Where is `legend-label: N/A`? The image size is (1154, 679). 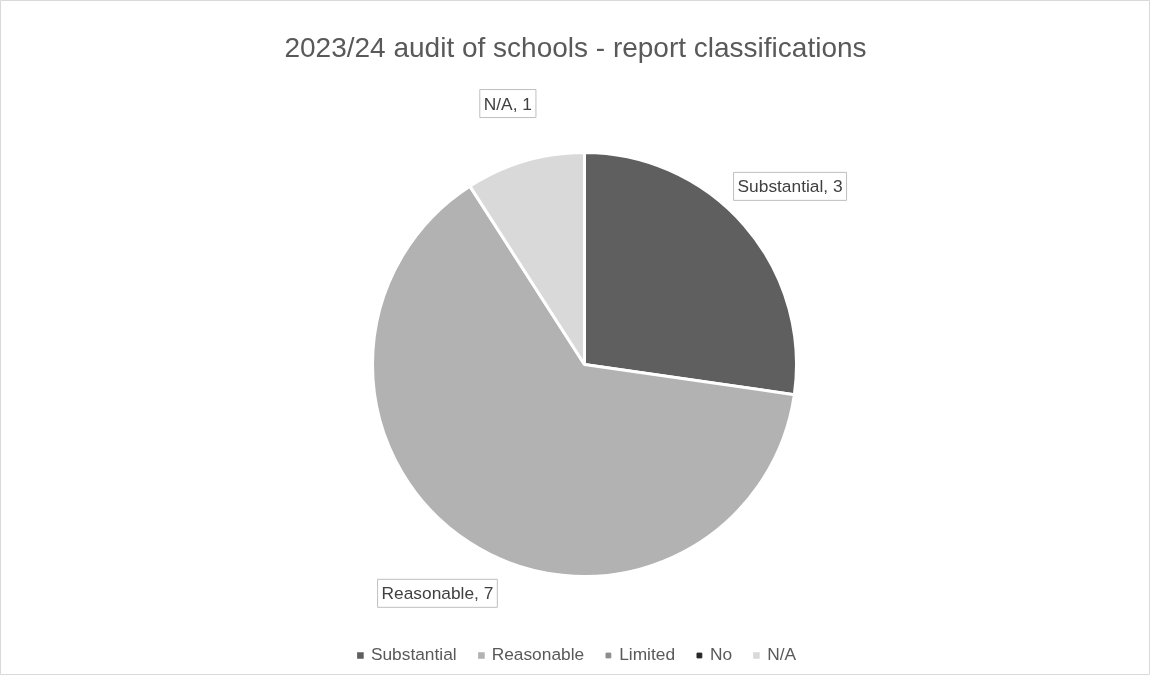 legend-label: N/A is located at coordinates (782, 654).